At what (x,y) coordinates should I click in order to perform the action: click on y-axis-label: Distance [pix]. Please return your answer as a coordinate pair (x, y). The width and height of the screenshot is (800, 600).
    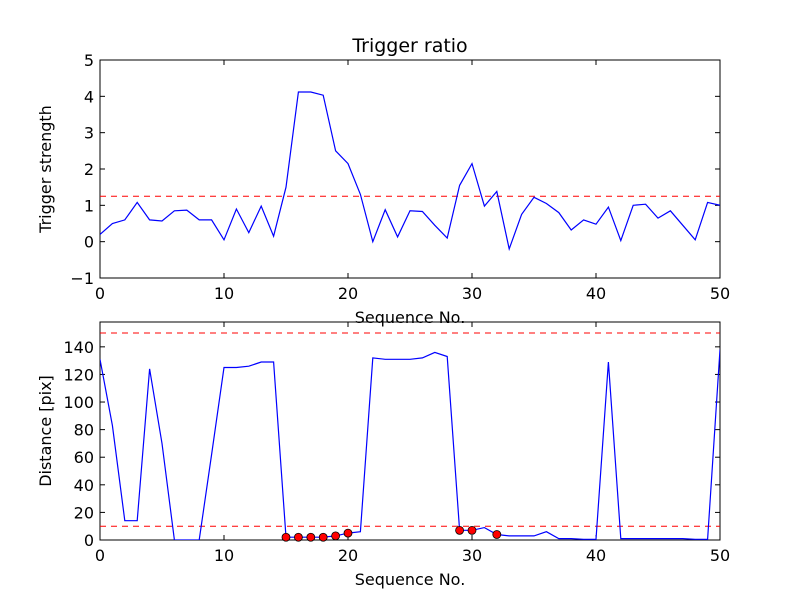
    Looking at the image, I should click on (45, 431).